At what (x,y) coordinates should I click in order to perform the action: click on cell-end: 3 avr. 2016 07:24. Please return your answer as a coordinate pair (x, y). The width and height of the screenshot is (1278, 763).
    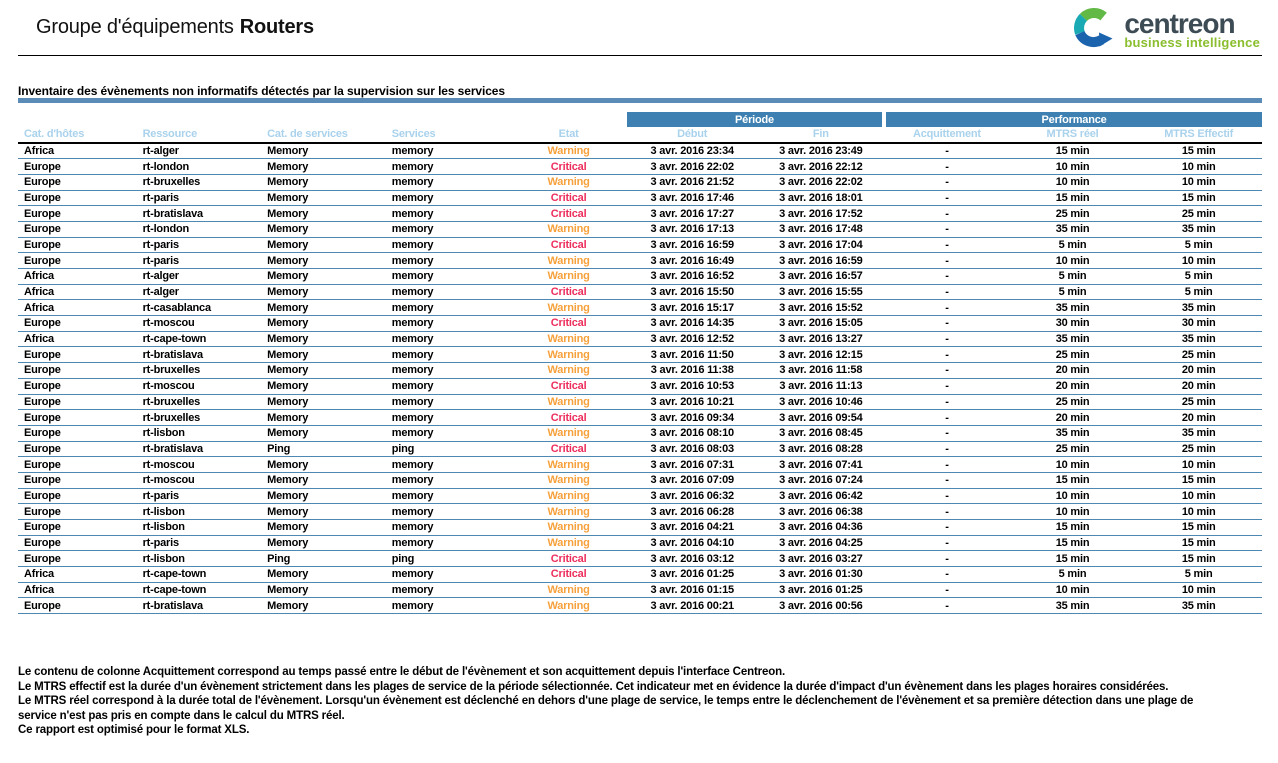
    Looking at the image, I should click on (821, 480).